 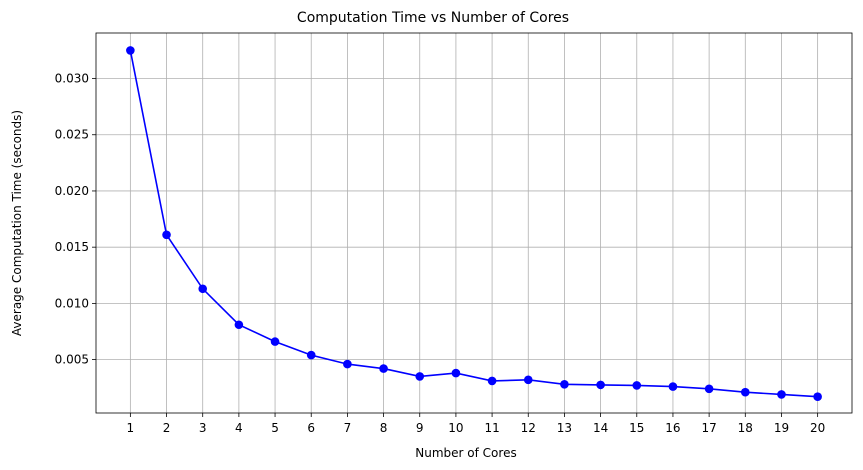 I want to click on x-tick-label: 20, so click(x=817, y=428).